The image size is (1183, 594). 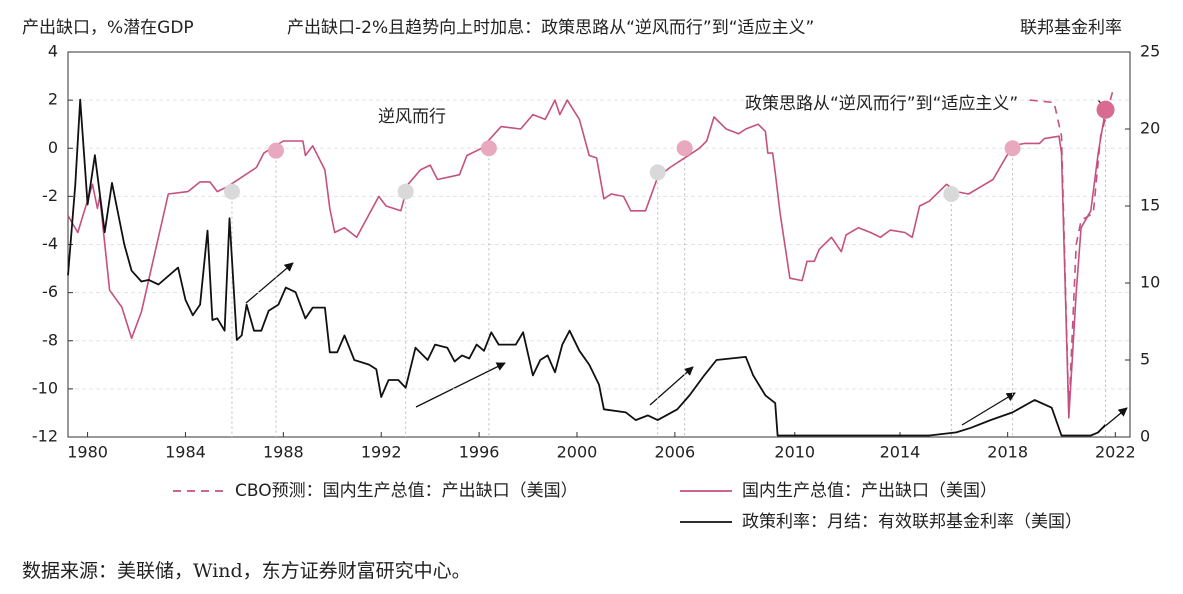 What do you see at coordinates (50, 243) in the screenshot?
I see `y-tick-label: -4` at bounding box center [50, 243].